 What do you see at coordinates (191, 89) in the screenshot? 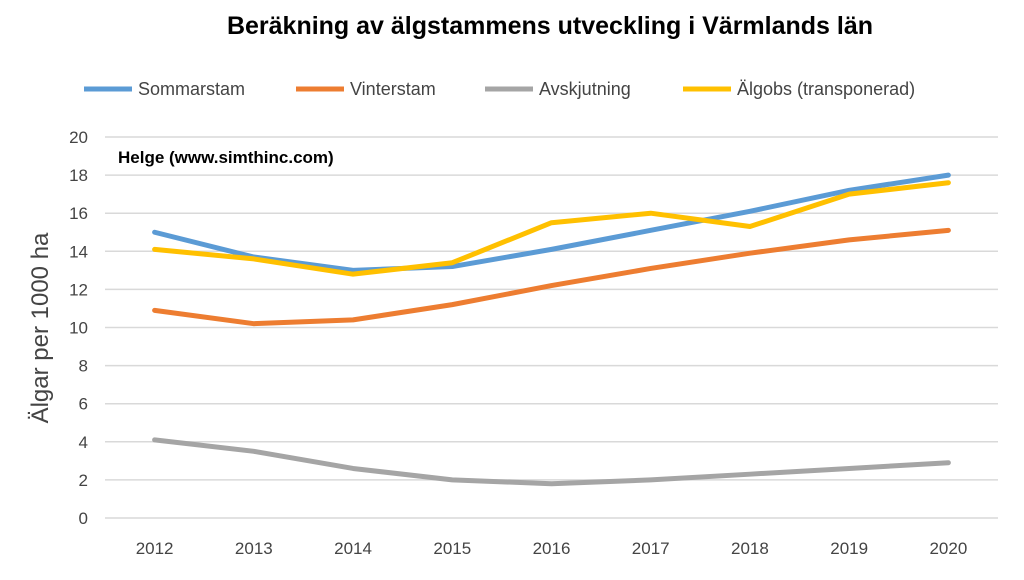
I see `legend-label: Sommarstam` at bounding box center [191, 89].